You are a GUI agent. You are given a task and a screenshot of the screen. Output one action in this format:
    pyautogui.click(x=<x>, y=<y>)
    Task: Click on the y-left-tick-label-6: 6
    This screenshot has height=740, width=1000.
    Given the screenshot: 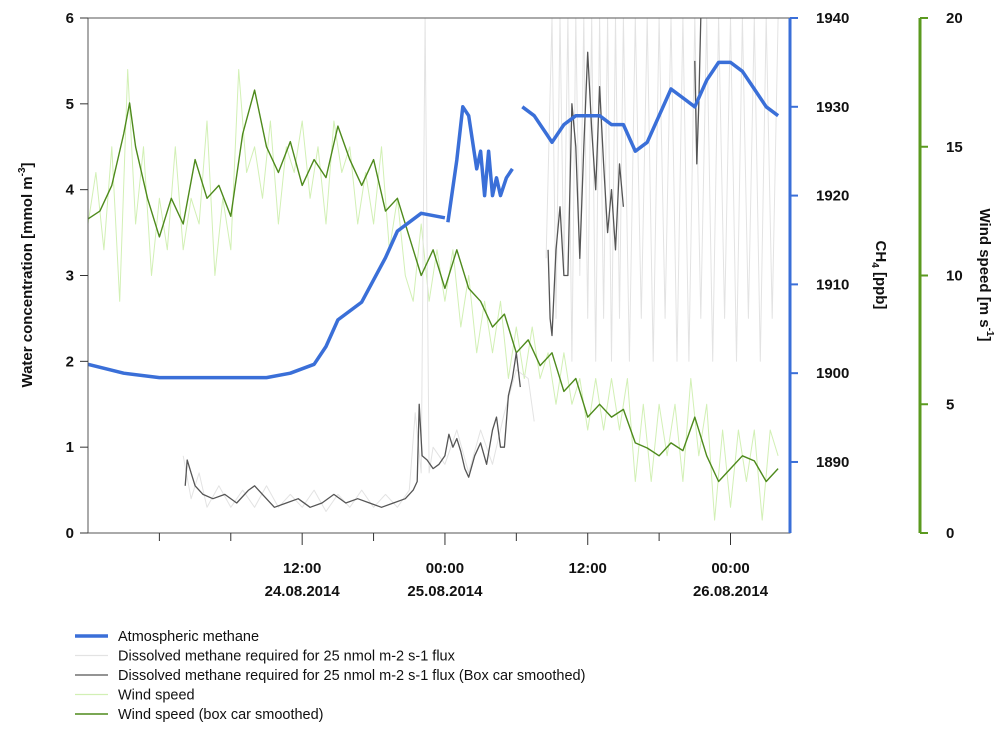 What is the action you would take?
    pyautogui.click(x=70, y=18)
    